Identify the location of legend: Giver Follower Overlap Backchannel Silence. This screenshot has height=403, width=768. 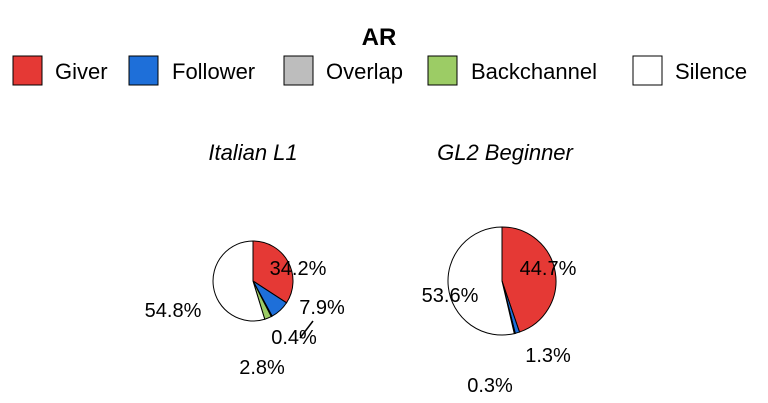
(379, 70).